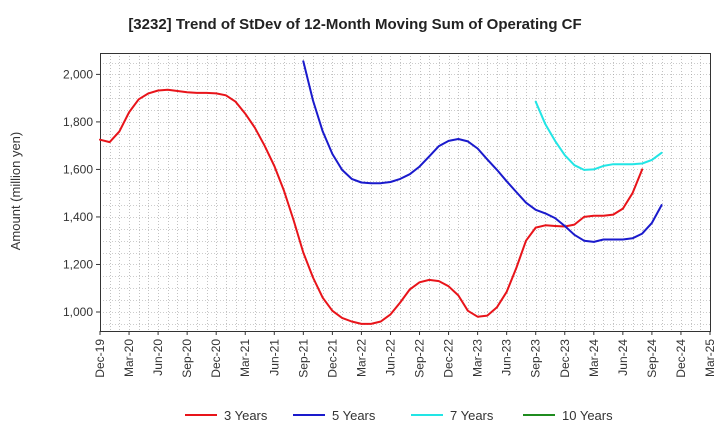 This screenshot has height=440, width=720. Describe the element at coordinates (78, 74) in the screenshot. I see `y-tick-label: 2,000` at that location.